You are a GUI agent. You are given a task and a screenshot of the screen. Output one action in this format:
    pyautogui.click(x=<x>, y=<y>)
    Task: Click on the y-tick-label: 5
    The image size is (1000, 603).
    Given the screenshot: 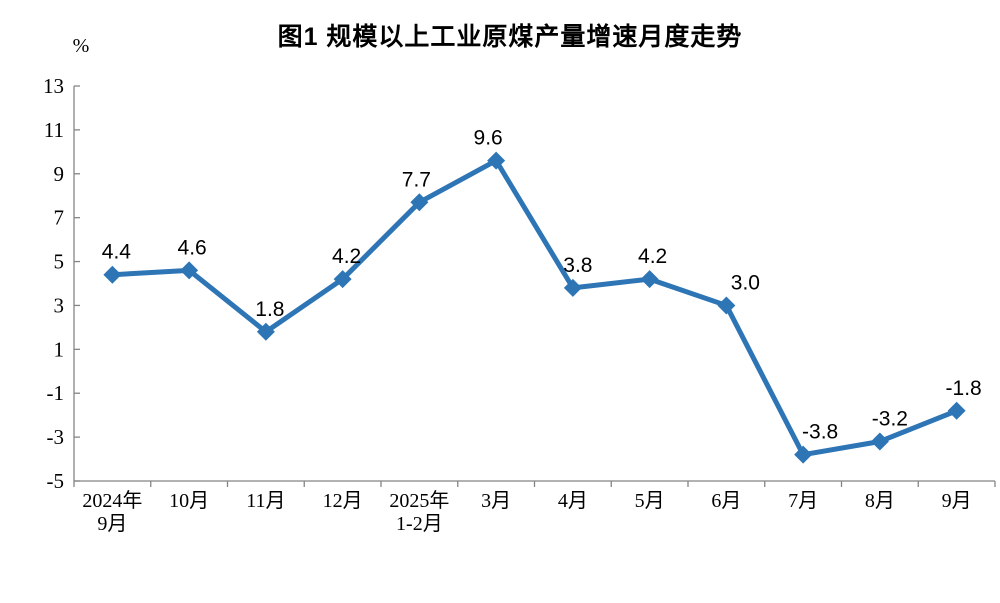 What is the action you would take?
    pyautogui.click(x=59, y=262)
    